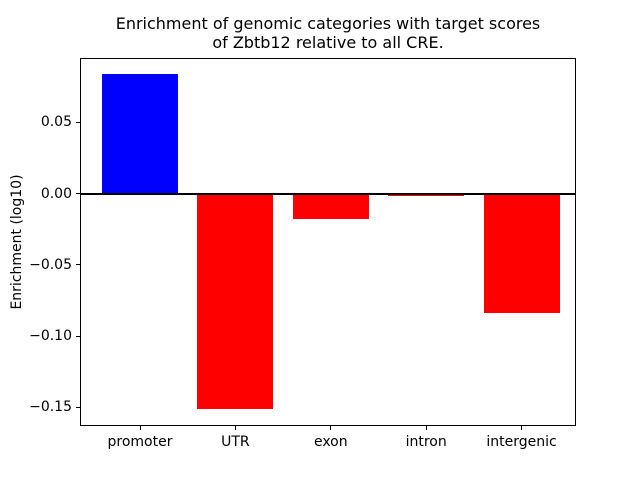 This screenshot has width=640, height=480. I want to click on x-tick-label-exon: exon, so click(330, 442).